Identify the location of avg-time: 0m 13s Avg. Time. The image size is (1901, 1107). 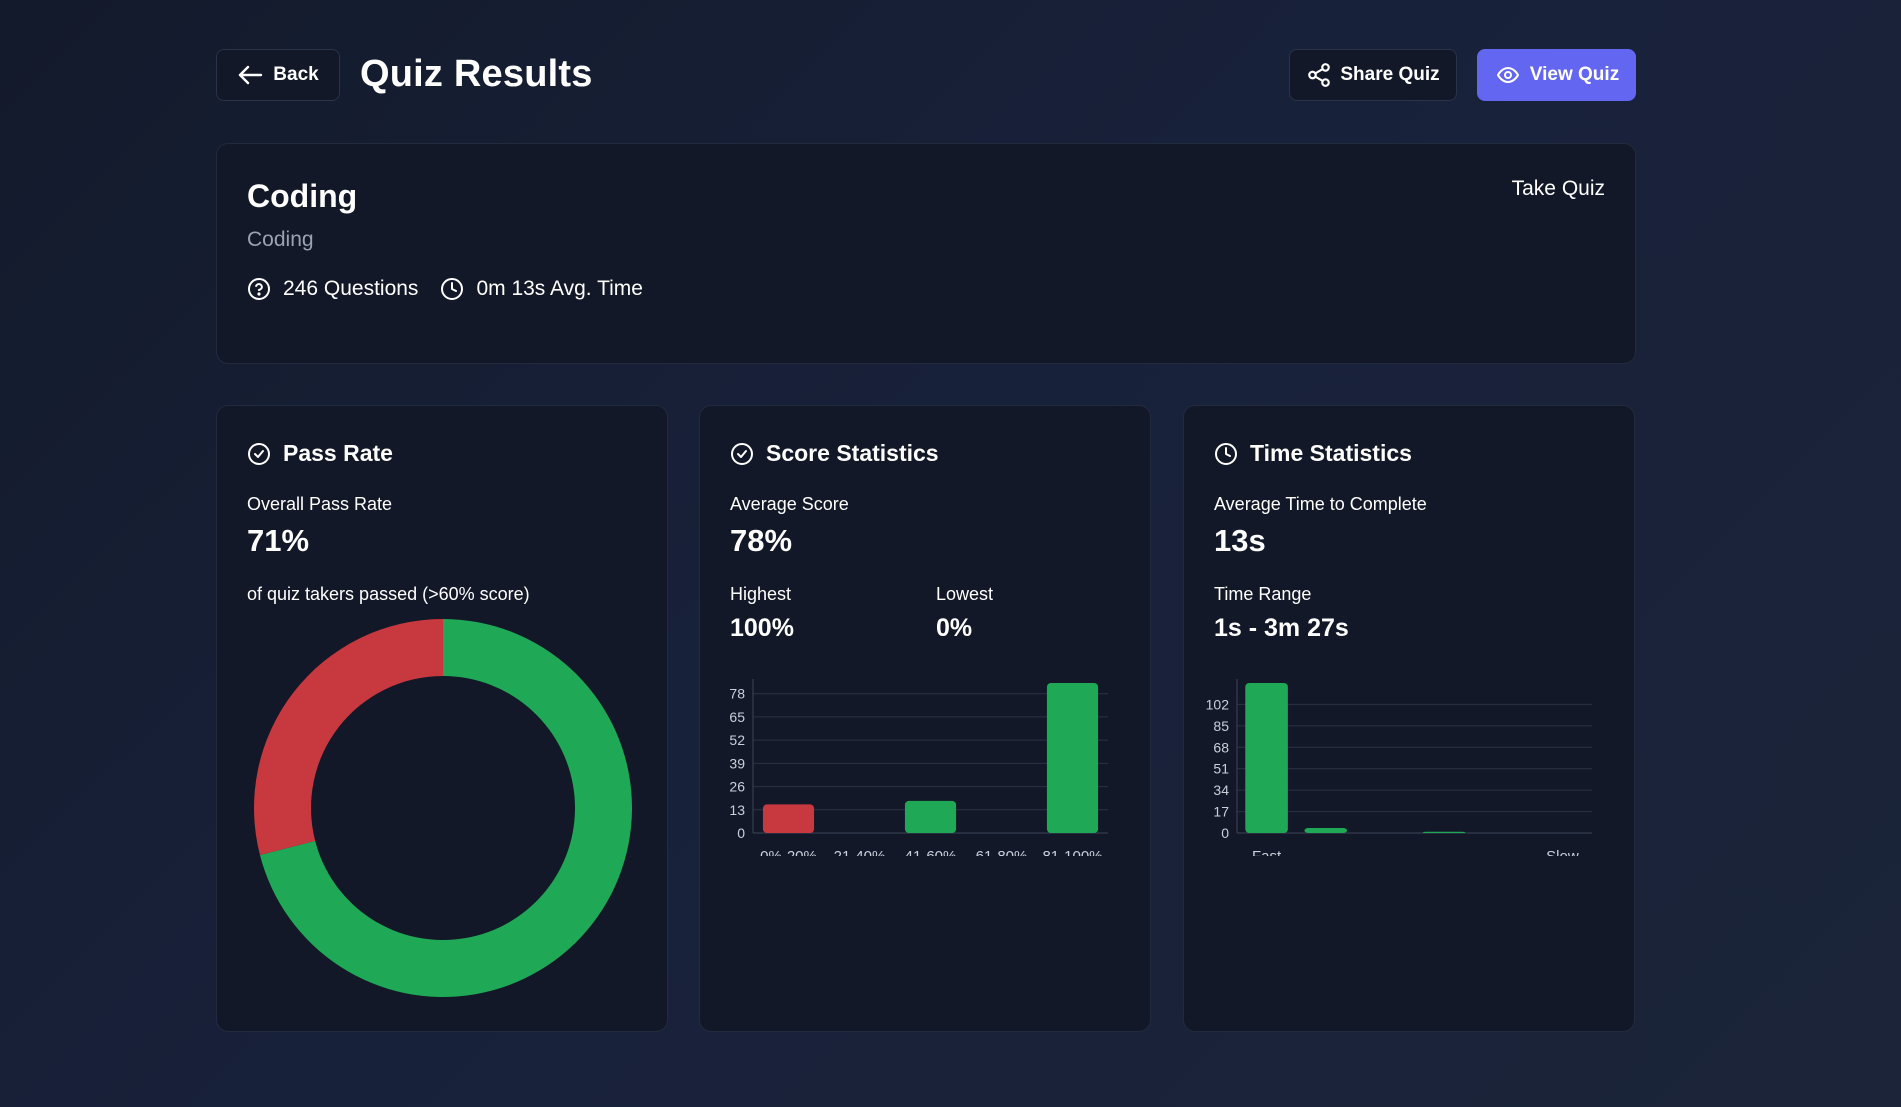
(541, 289).